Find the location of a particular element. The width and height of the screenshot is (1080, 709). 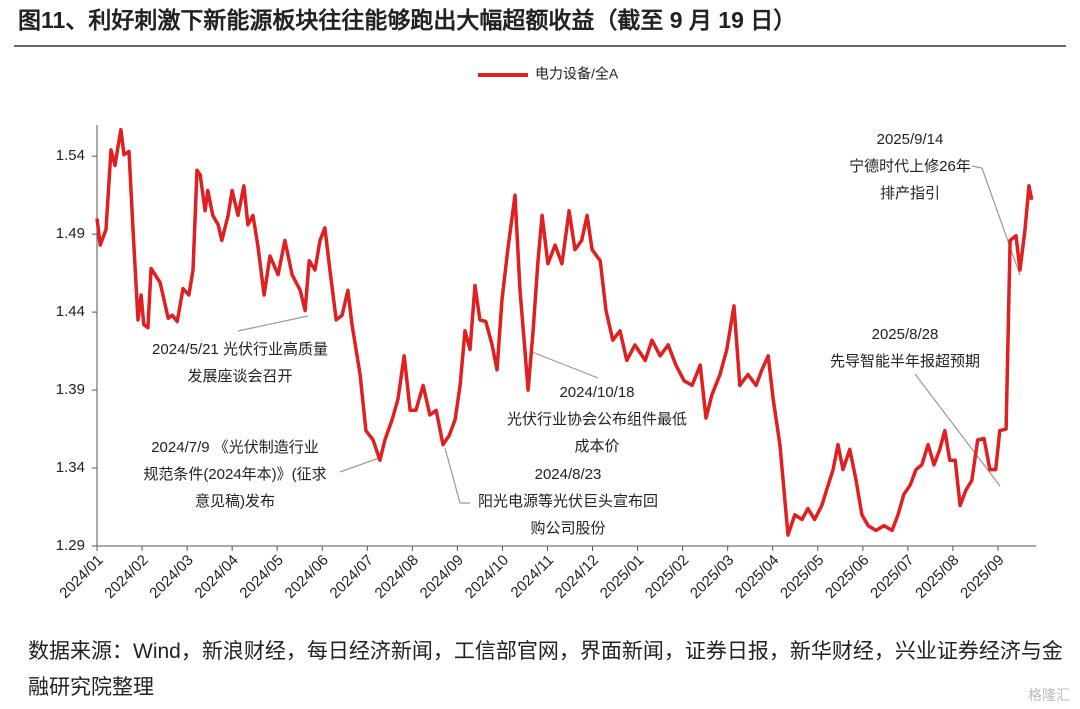

chart-title: 图11、利好刺激下新能源板块往往能够跑出大幅超额收益（截至 9 月 19 日） is located at coordinates (407, 20).